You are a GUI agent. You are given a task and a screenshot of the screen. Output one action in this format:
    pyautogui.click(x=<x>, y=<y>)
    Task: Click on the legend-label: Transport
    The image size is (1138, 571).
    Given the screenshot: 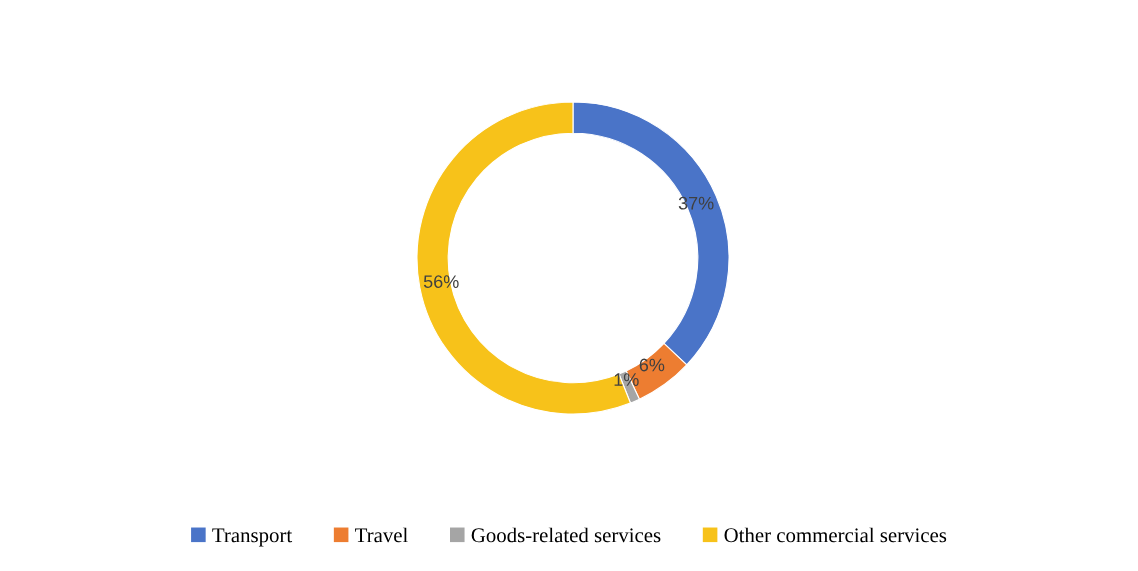 What is the action you would take?
    pyautogui.click(x=252, y=537)
    